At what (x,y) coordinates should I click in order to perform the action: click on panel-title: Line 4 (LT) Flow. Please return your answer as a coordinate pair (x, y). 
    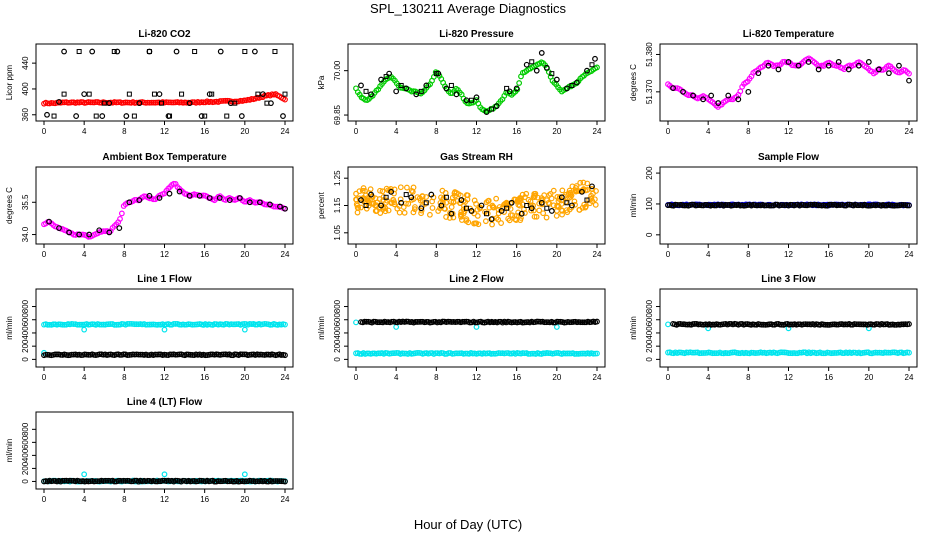
    Looking at the image, I should click on (165, 402).